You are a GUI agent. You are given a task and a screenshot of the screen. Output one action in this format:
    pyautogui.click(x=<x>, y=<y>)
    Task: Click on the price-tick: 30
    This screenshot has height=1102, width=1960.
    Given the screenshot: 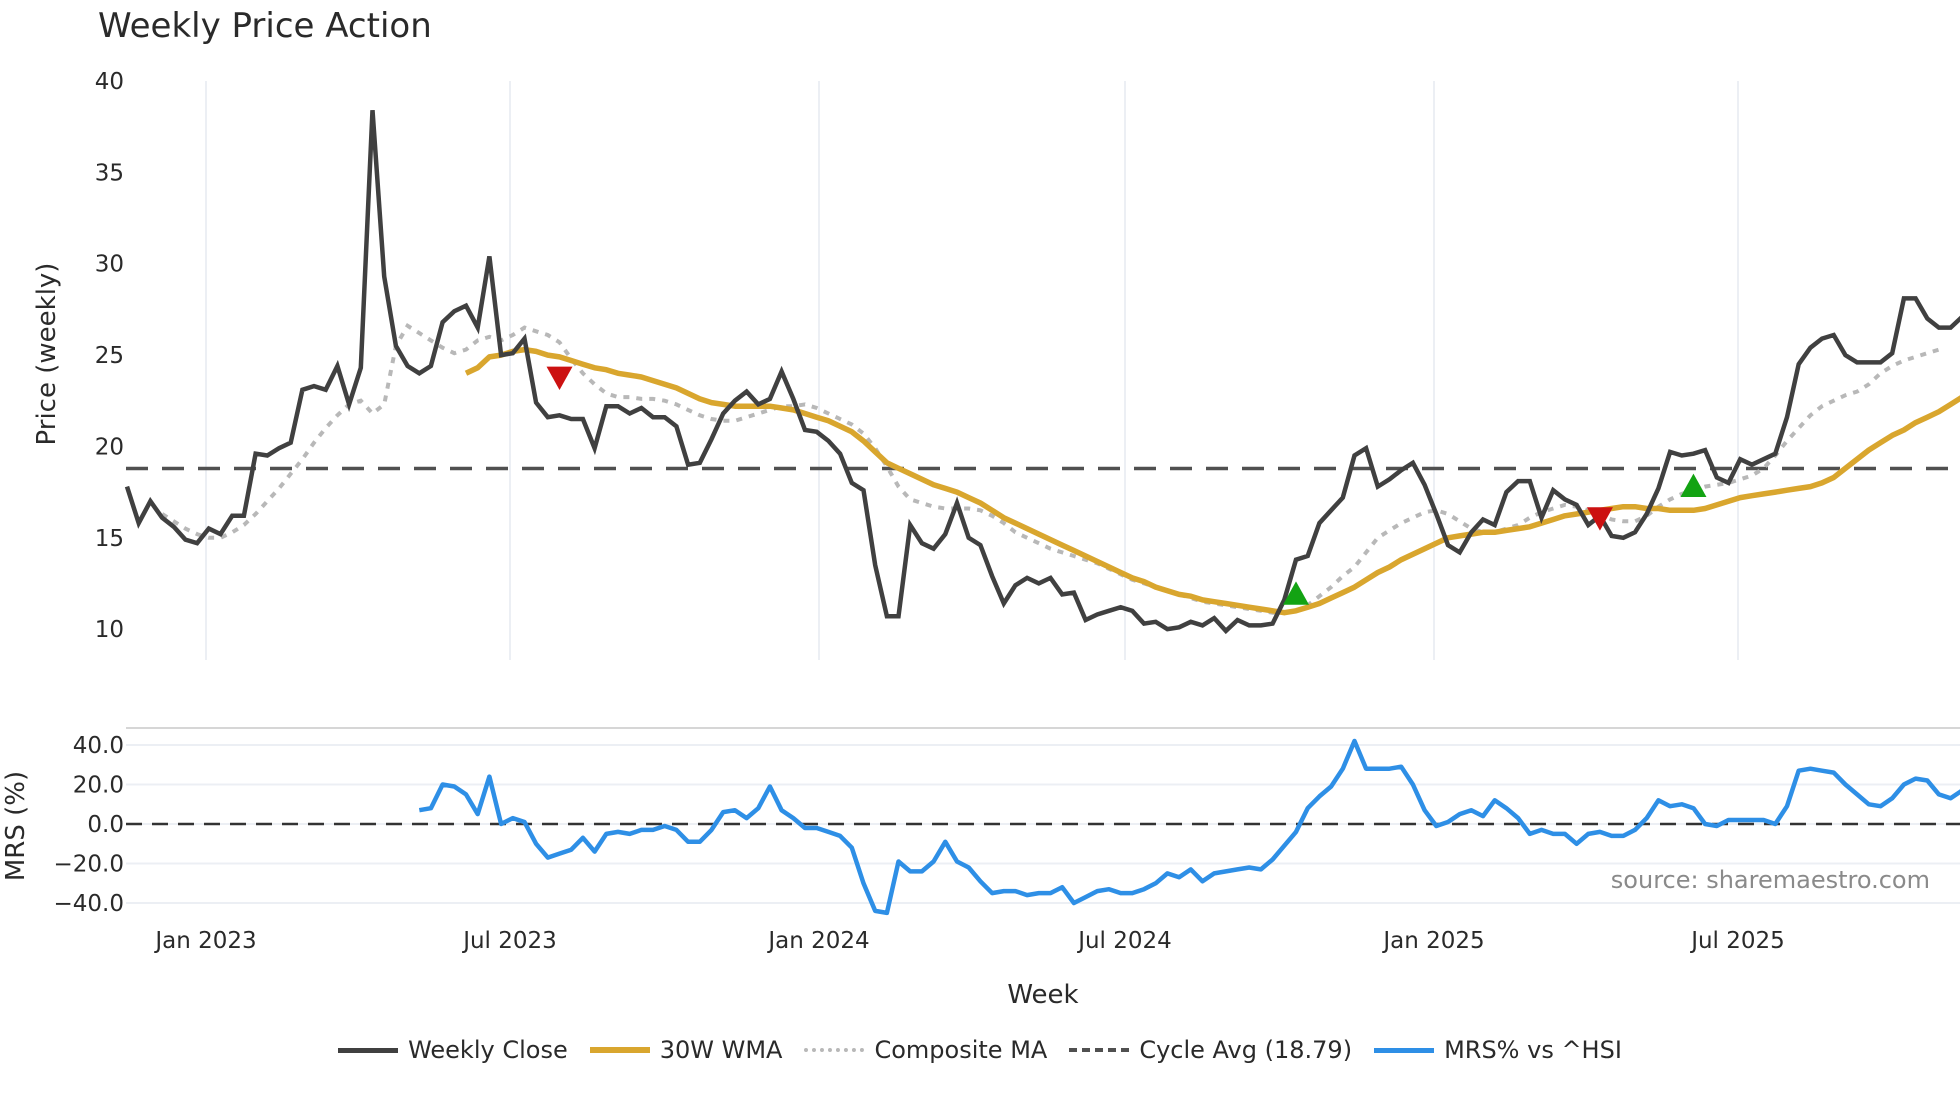 What is the action you would take?
    pyautogui.click(x=109, y=265)
    